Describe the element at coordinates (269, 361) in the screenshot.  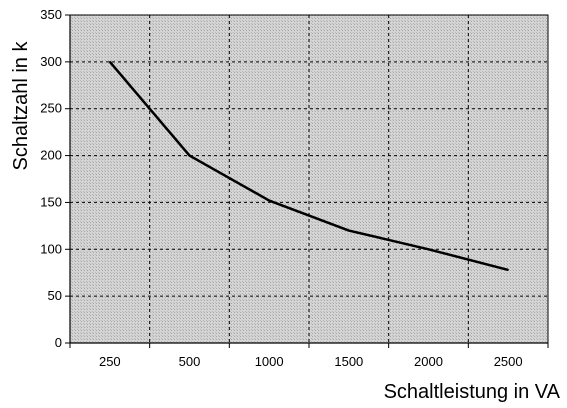
I see `x-tick-label: 1000` at that location.